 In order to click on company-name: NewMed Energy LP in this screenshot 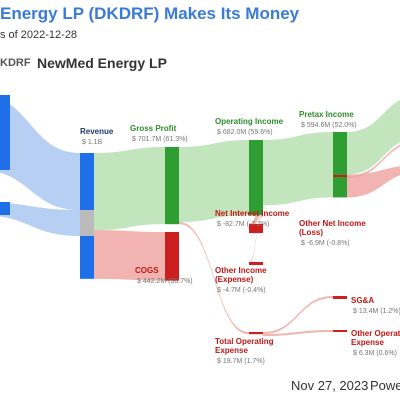, I will do `click(102, 63)`.